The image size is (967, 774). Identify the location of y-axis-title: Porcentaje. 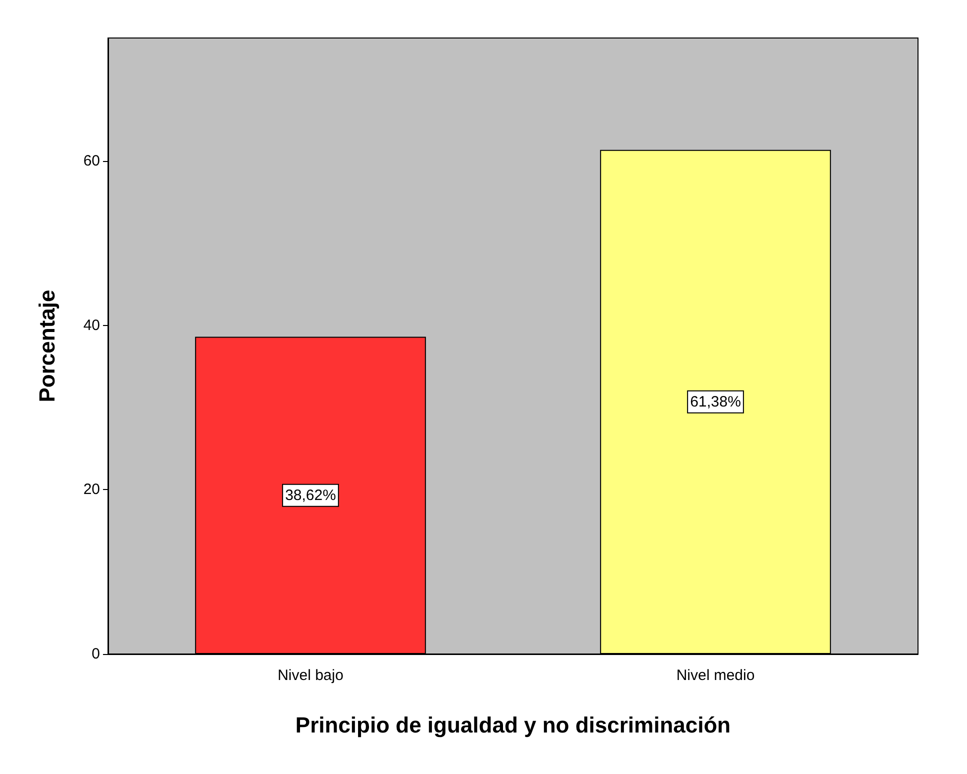
(47, 346).